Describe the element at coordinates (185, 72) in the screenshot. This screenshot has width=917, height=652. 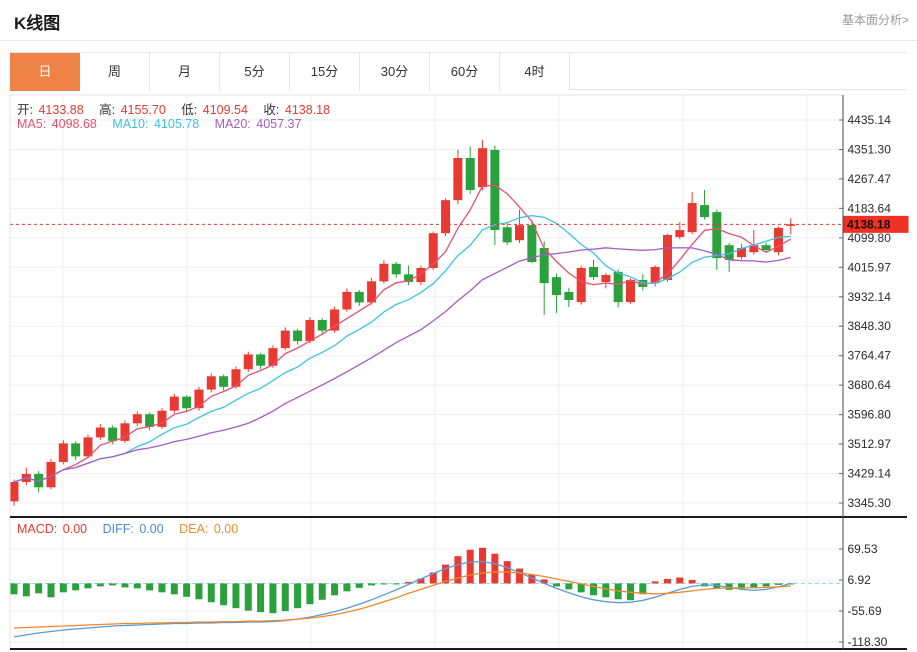
I see `tab-月: 月` at that location.